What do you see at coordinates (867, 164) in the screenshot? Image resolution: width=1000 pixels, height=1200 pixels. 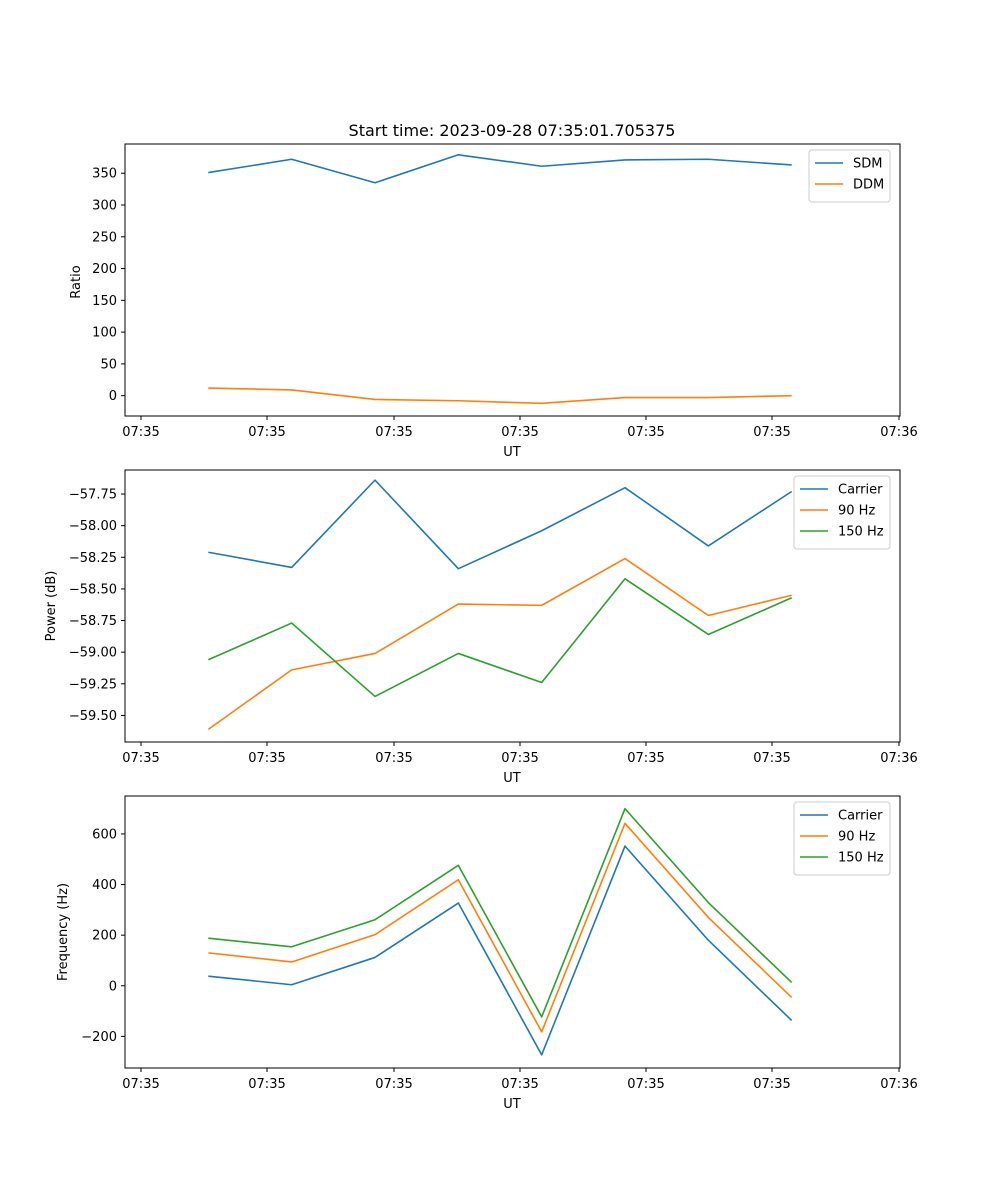 I see `legend-label: SDM` at bounding box center [867, 164].